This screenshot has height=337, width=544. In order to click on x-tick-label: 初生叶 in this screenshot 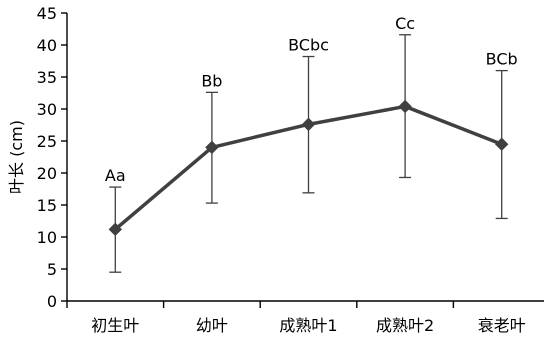, I will do `click(115, 325)`.